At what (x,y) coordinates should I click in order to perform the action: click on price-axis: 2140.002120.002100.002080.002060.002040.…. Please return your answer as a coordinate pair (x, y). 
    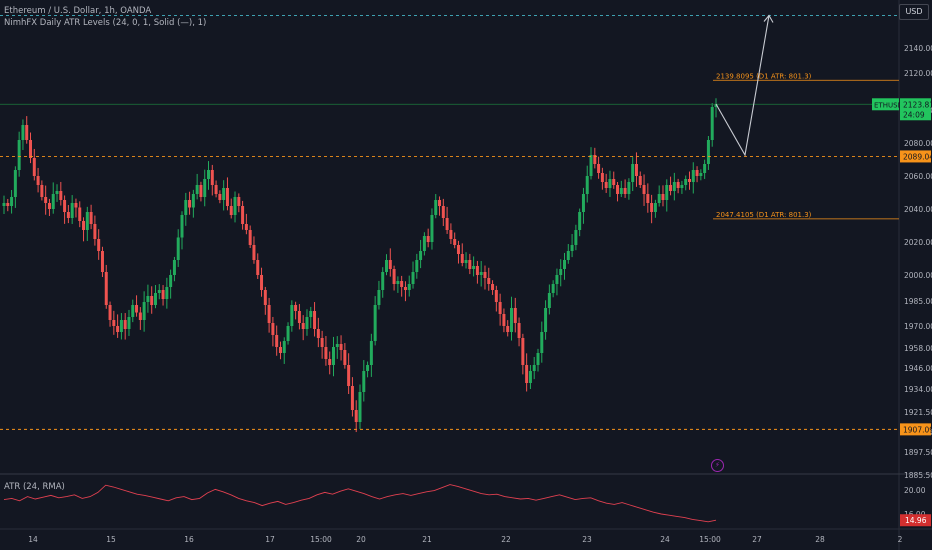
    Looking at the image, I should click on (902, 262).